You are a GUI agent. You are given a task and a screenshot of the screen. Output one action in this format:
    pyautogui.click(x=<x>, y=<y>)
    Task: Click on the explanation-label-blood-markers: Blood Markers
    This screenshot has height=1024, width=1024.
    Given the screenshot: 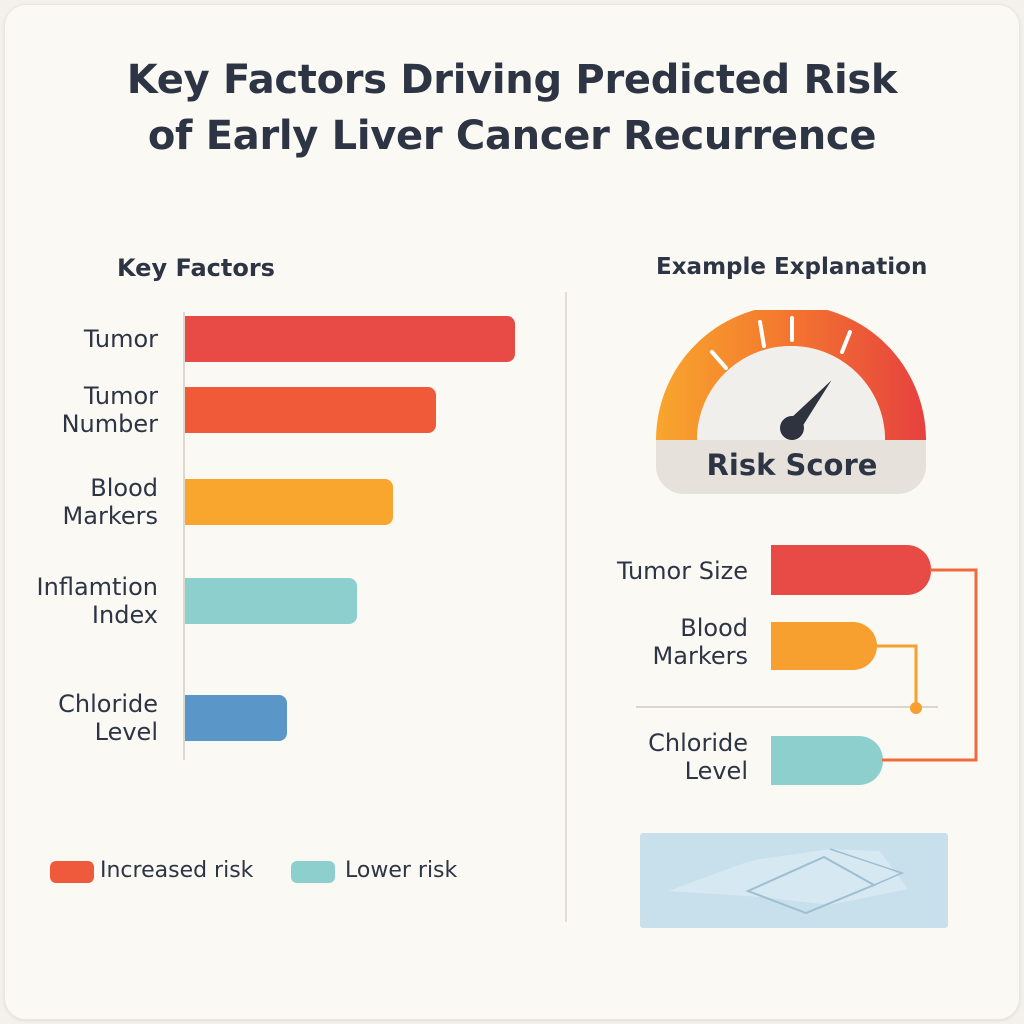 What is the action you would take?
    pyautogui.click(x=700, y=642)
    